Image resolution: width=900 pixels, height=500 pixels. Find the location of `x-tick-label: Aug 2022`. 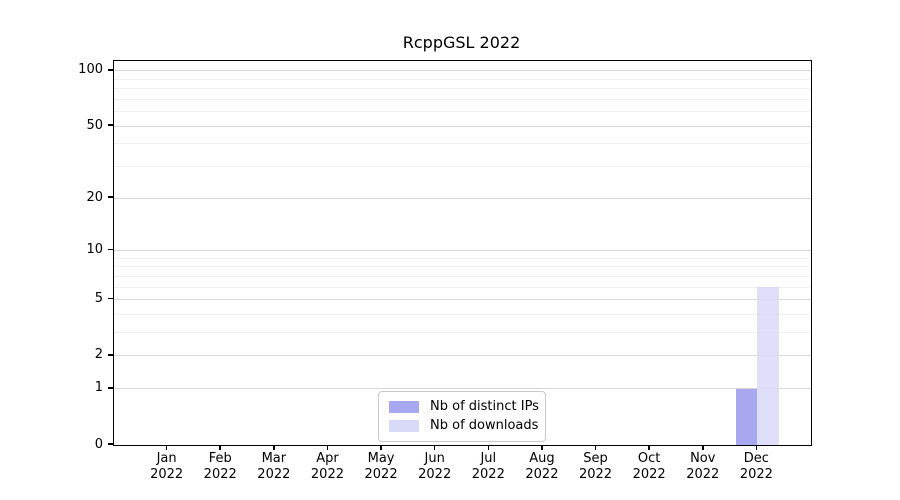

x-tick-label: Aug 2022 is located at coordinates (542, 467).